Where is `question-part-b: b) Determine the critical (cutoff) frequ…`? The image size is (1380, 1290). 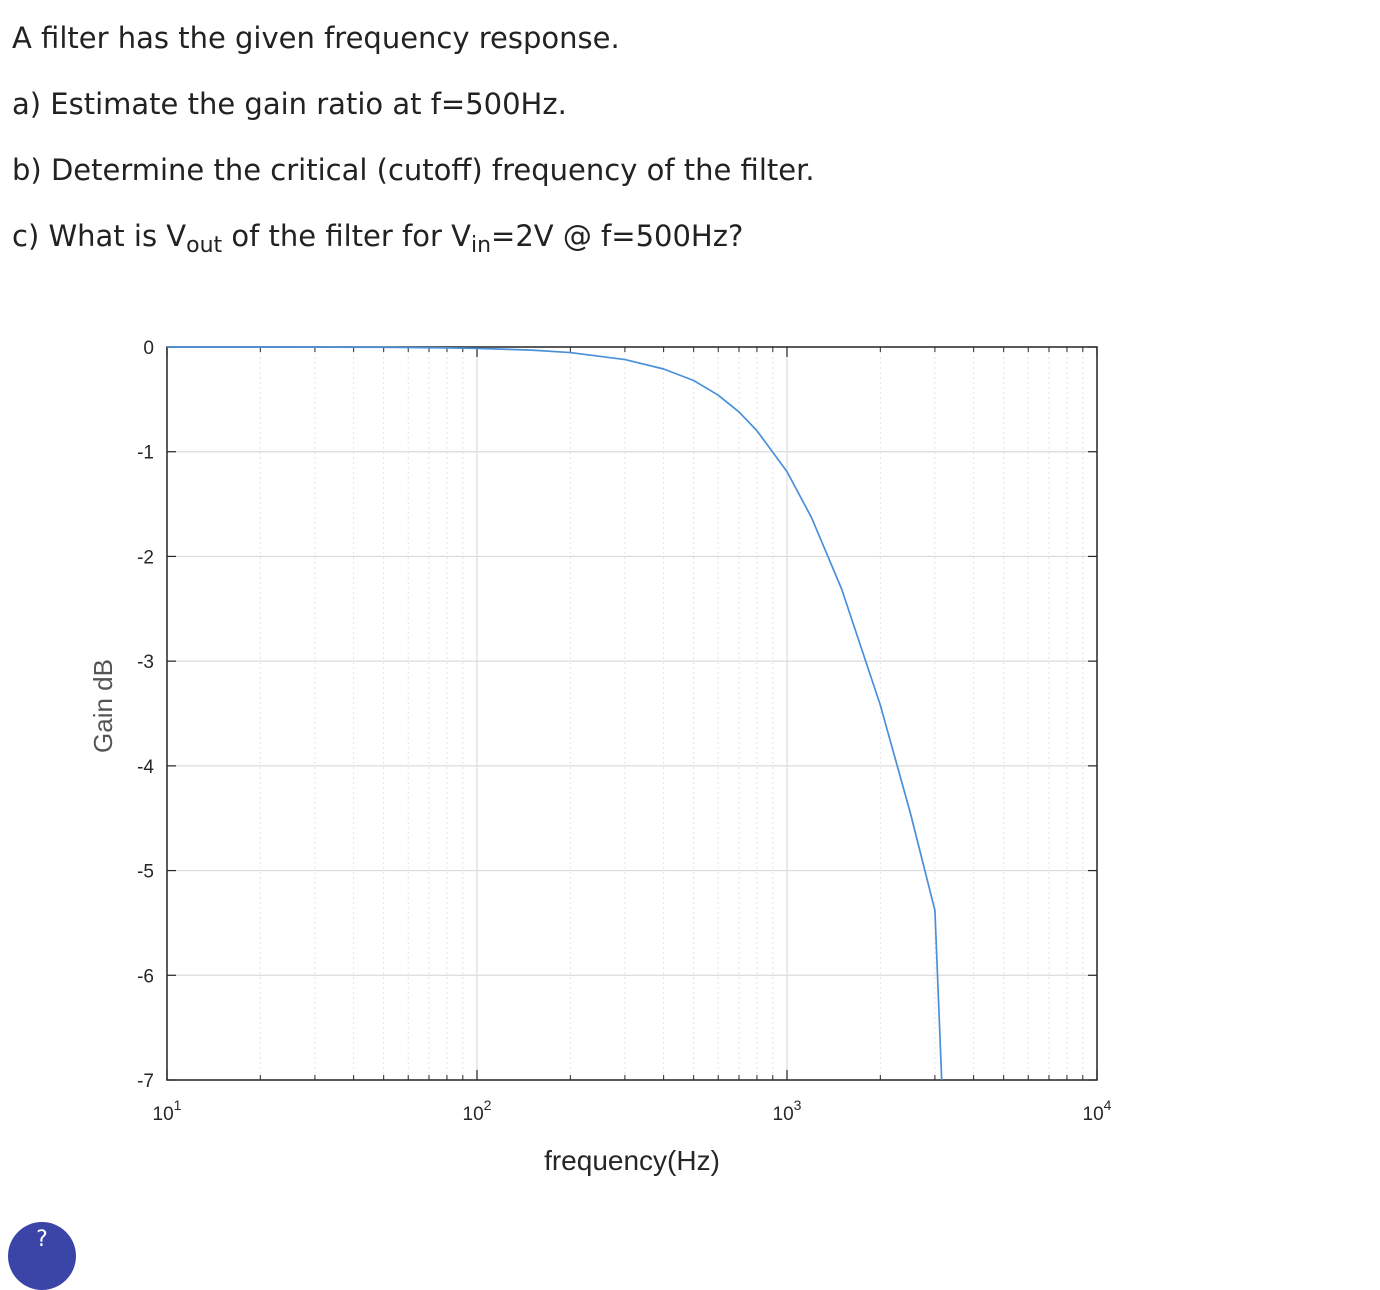 question-part-b: b) Determine the critical (cutoff) frequ… is located at coordinates (413, 170).